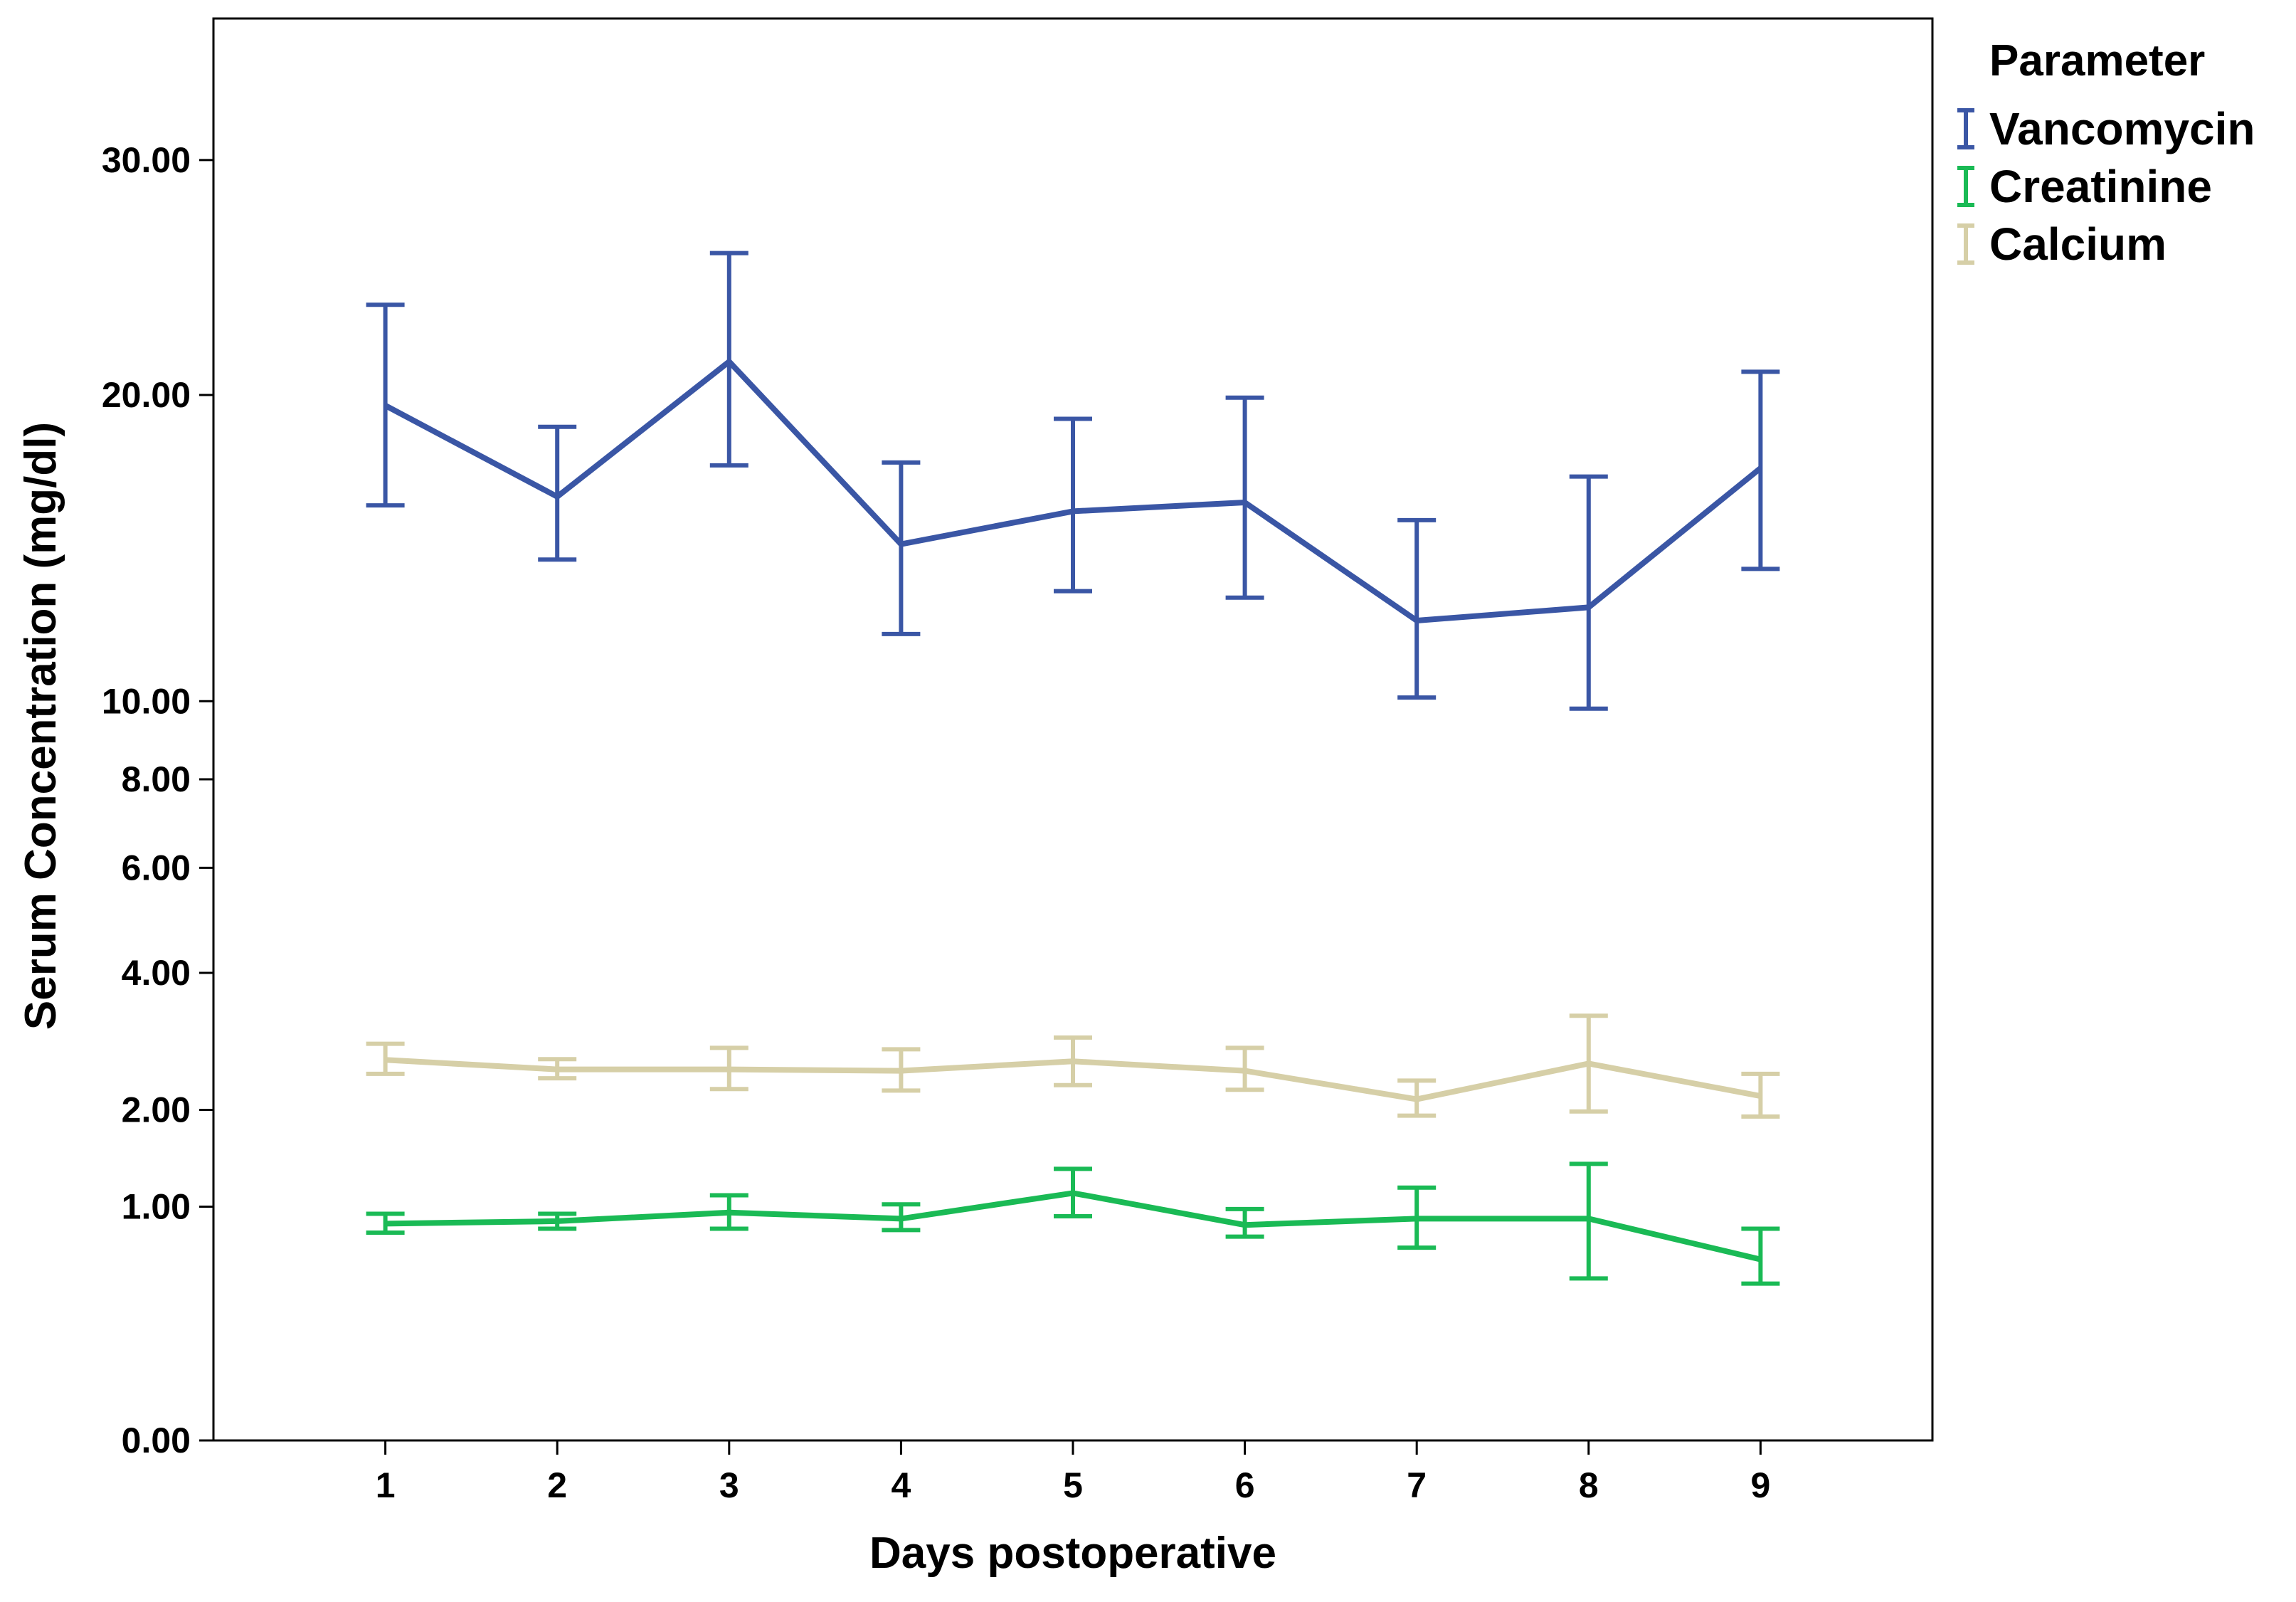  What do you see at coordinates (1417, 1485) in the screenshot?
I see `x-tick-label: 7` at bounding box center [1417, 1485].